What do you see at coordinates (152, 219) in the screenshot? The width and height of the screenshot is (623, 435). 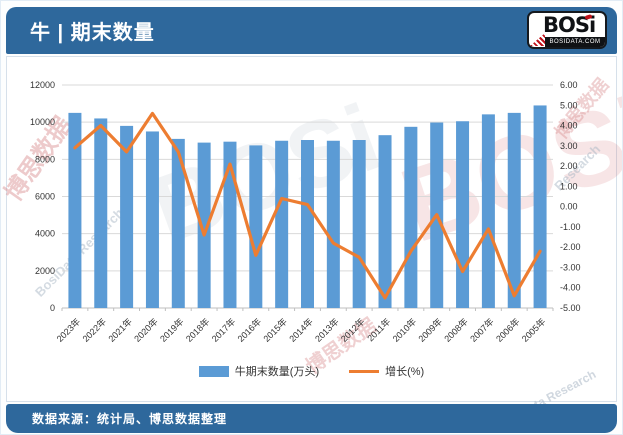 I see `bar-2020年` at bounding box center [152, 219].